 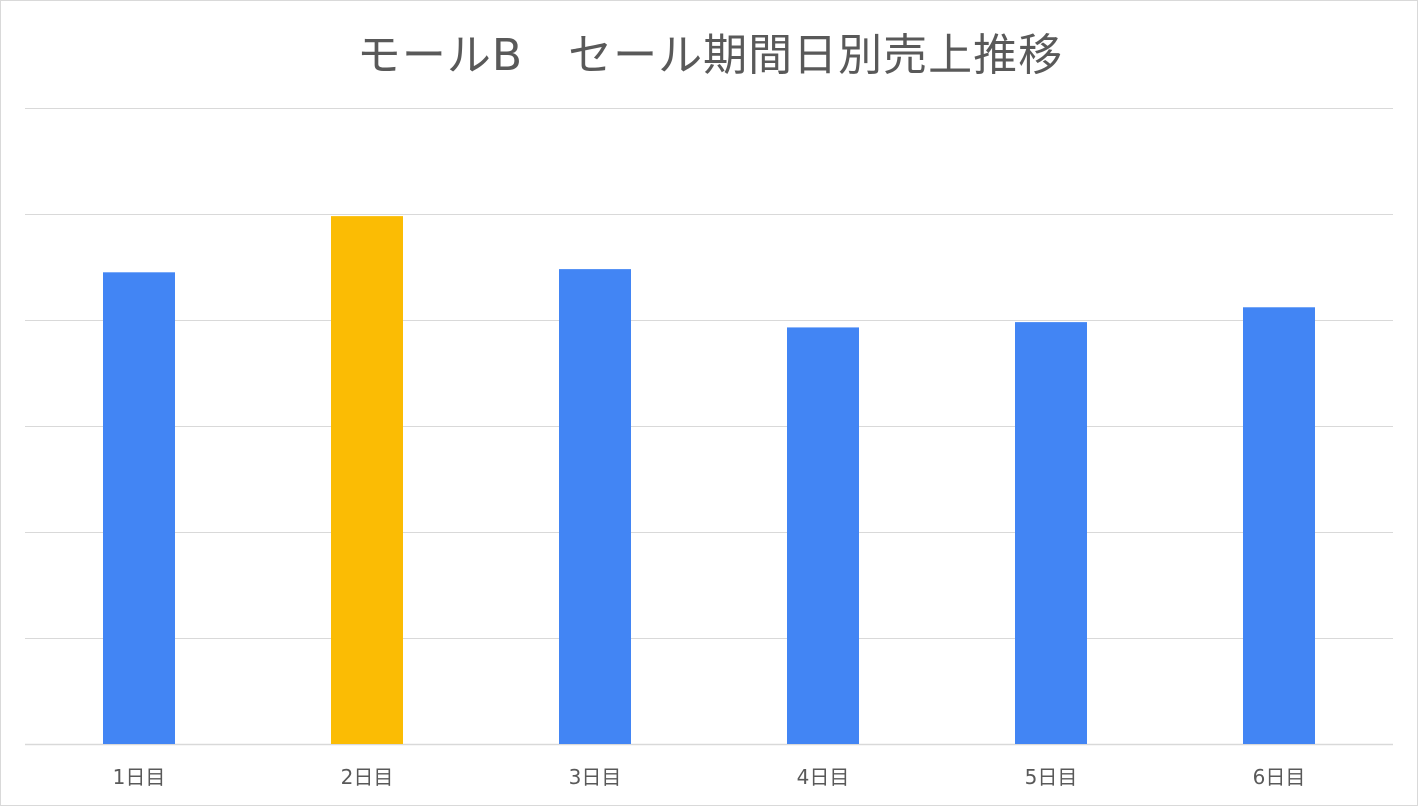 What do you see at coordinates (823, 777) in the screenshot?
I see `x-tick-label: 4日目` at bounding box center [823, 777].